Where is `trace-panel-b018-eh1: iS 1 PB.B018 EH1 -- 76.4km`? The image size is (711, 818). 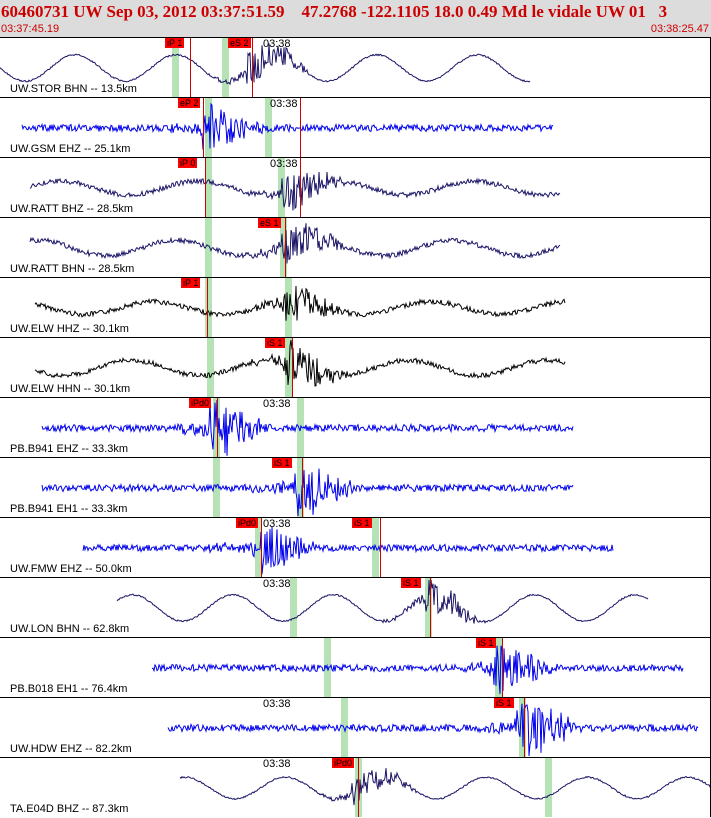 trace-panel-b018-eh1: iS 1 PB.B018 EH1 -- 76.4km is located at coordinates (355, 667).